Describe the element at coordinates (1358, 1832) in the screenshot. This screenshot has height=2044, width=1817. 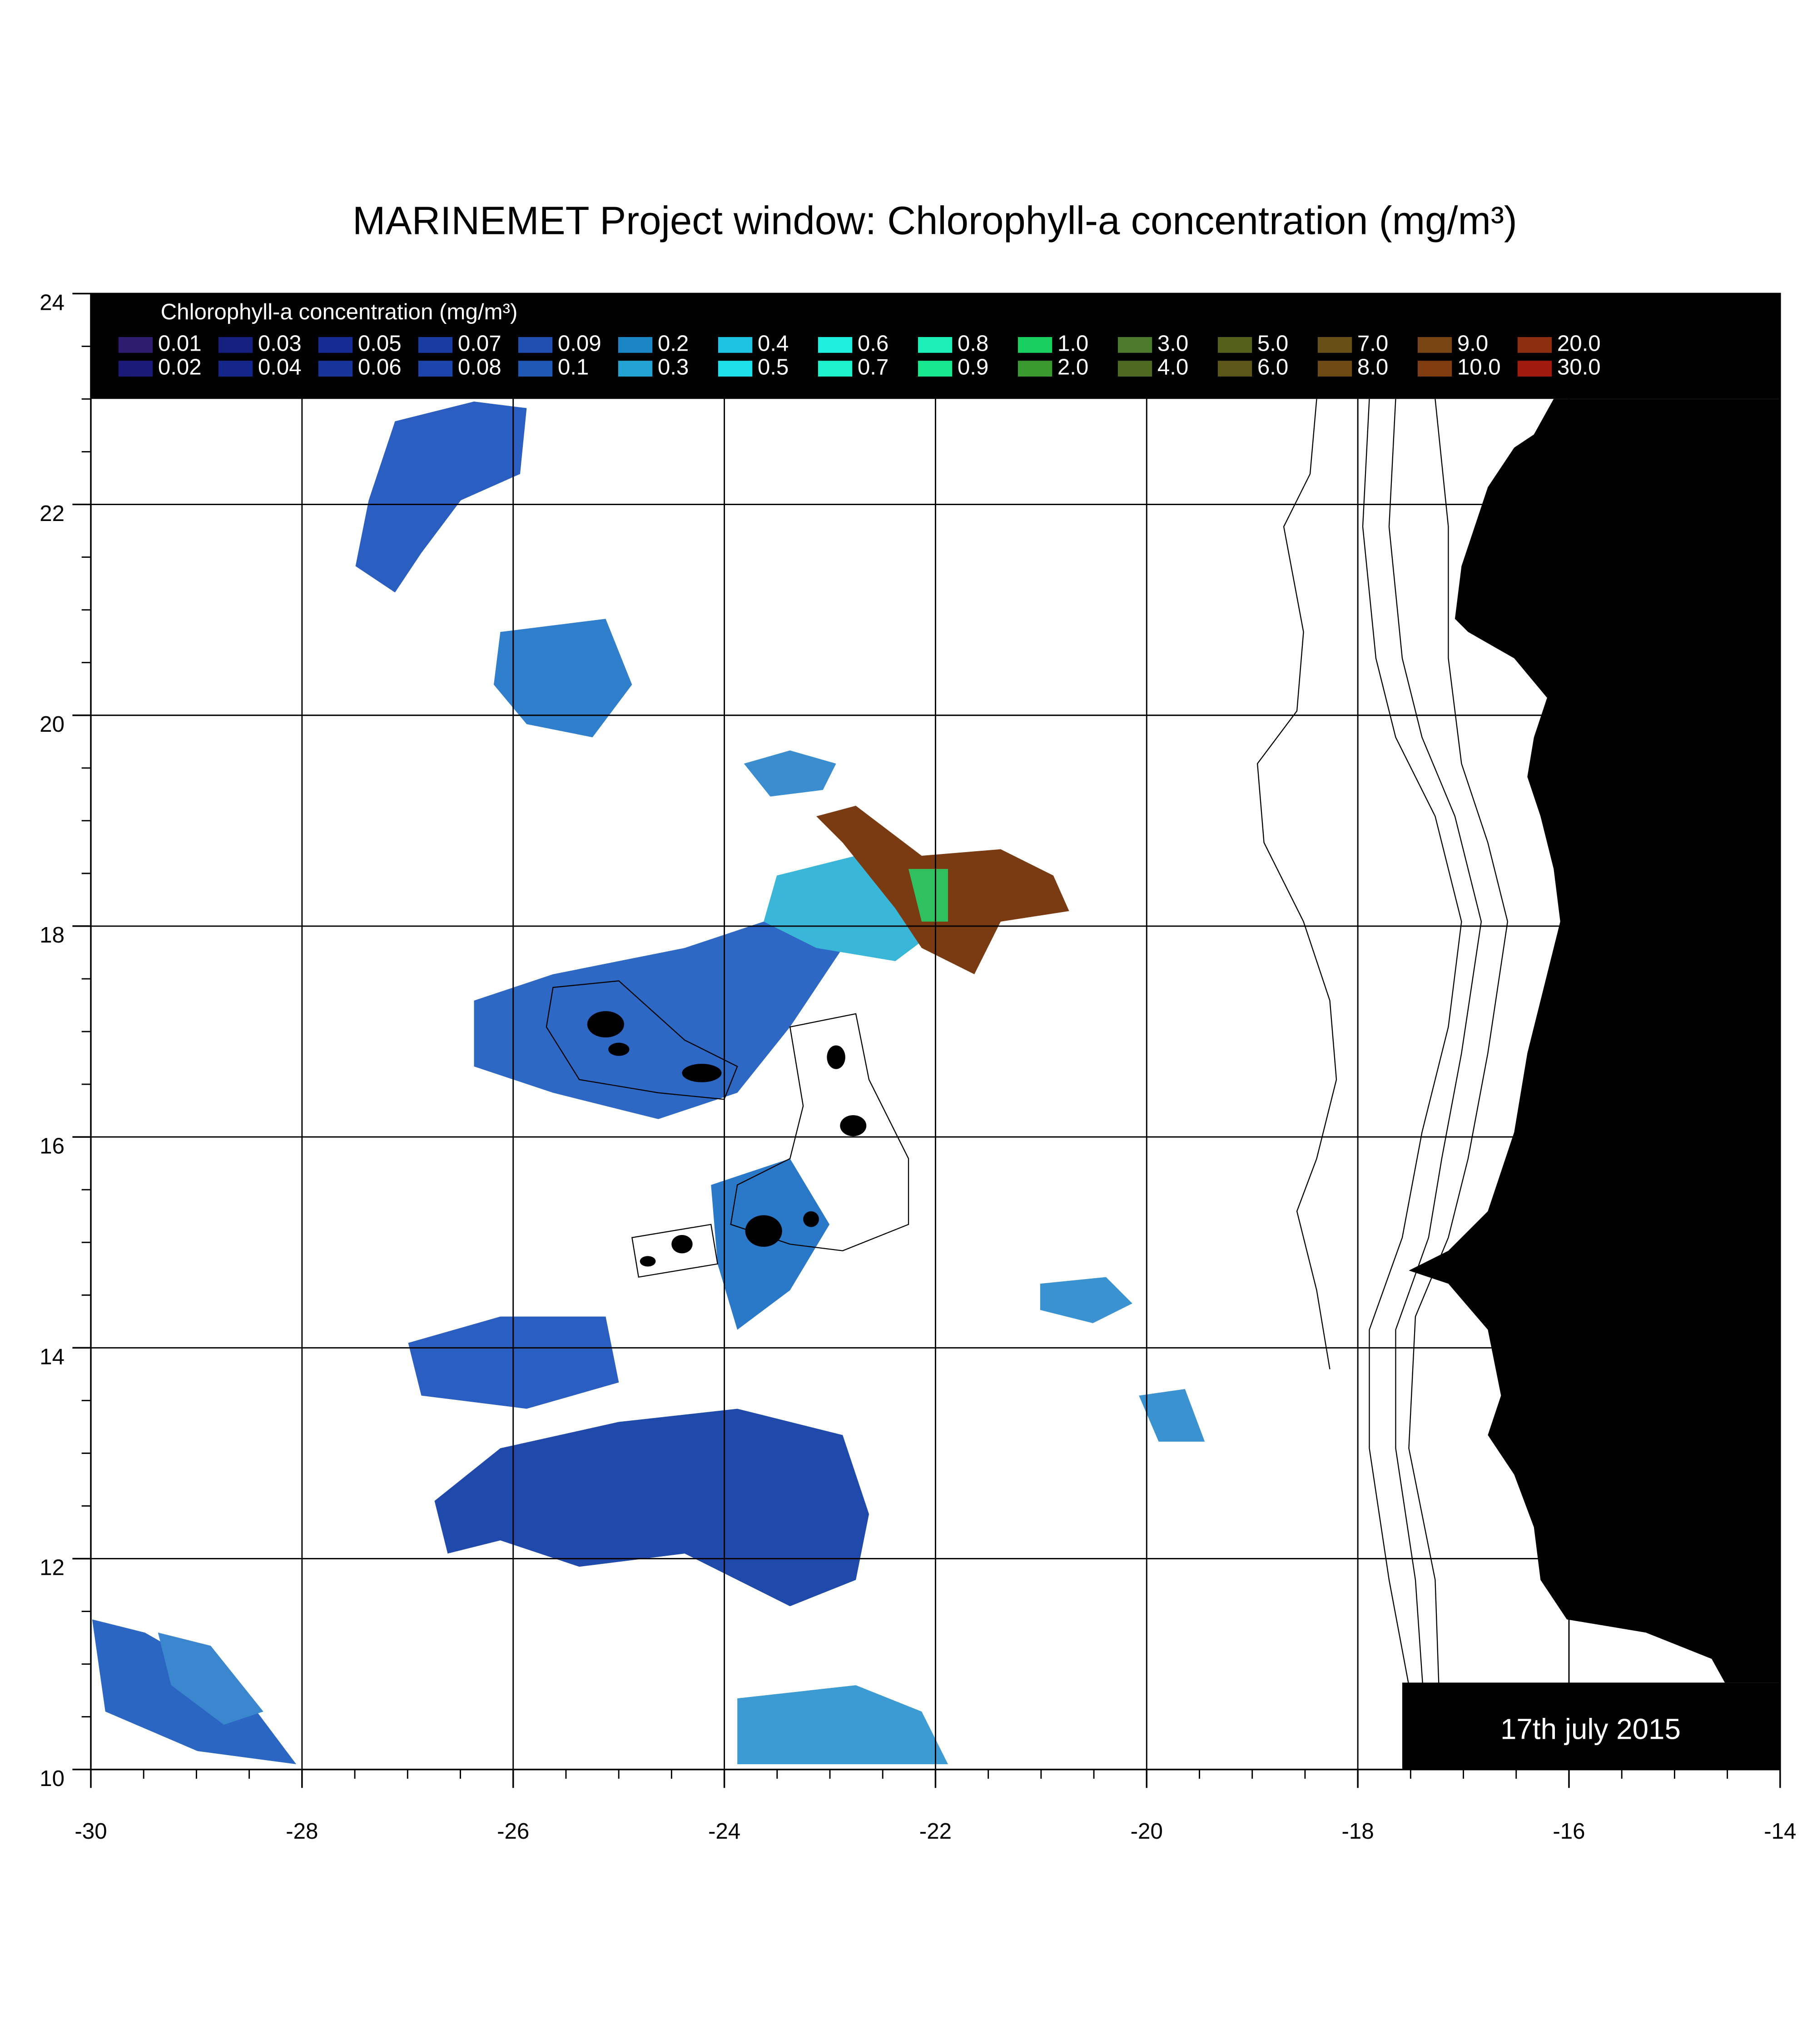
I see `x-tick-label: -18` at that location.